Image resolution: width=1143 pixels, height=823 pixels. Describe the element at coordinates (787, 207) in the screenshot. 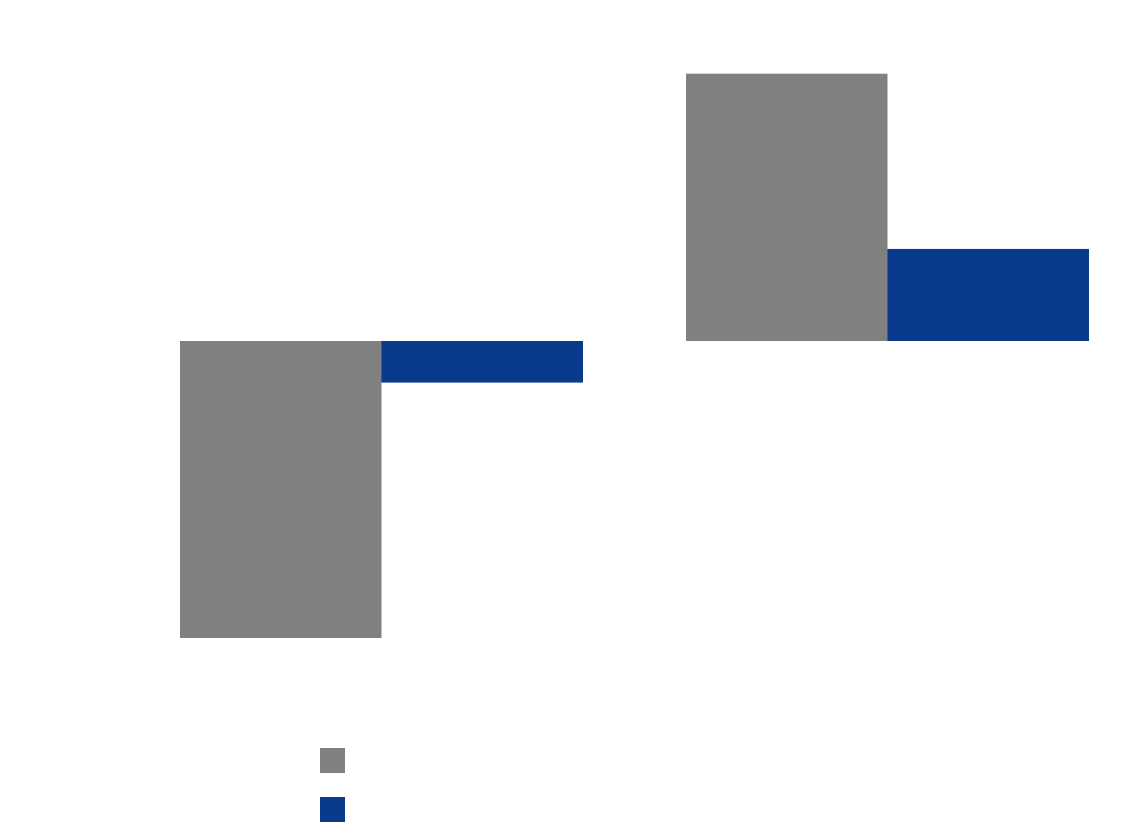

I see `bar-series1-group2` at that location.